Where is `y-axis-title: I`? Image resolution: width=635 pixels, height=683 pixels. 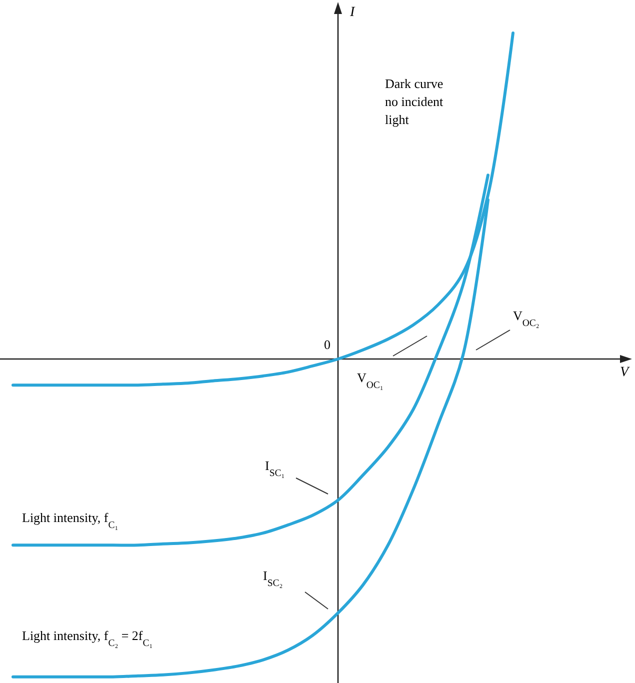 y-axis-title: I is located at coordinates (352, 12).